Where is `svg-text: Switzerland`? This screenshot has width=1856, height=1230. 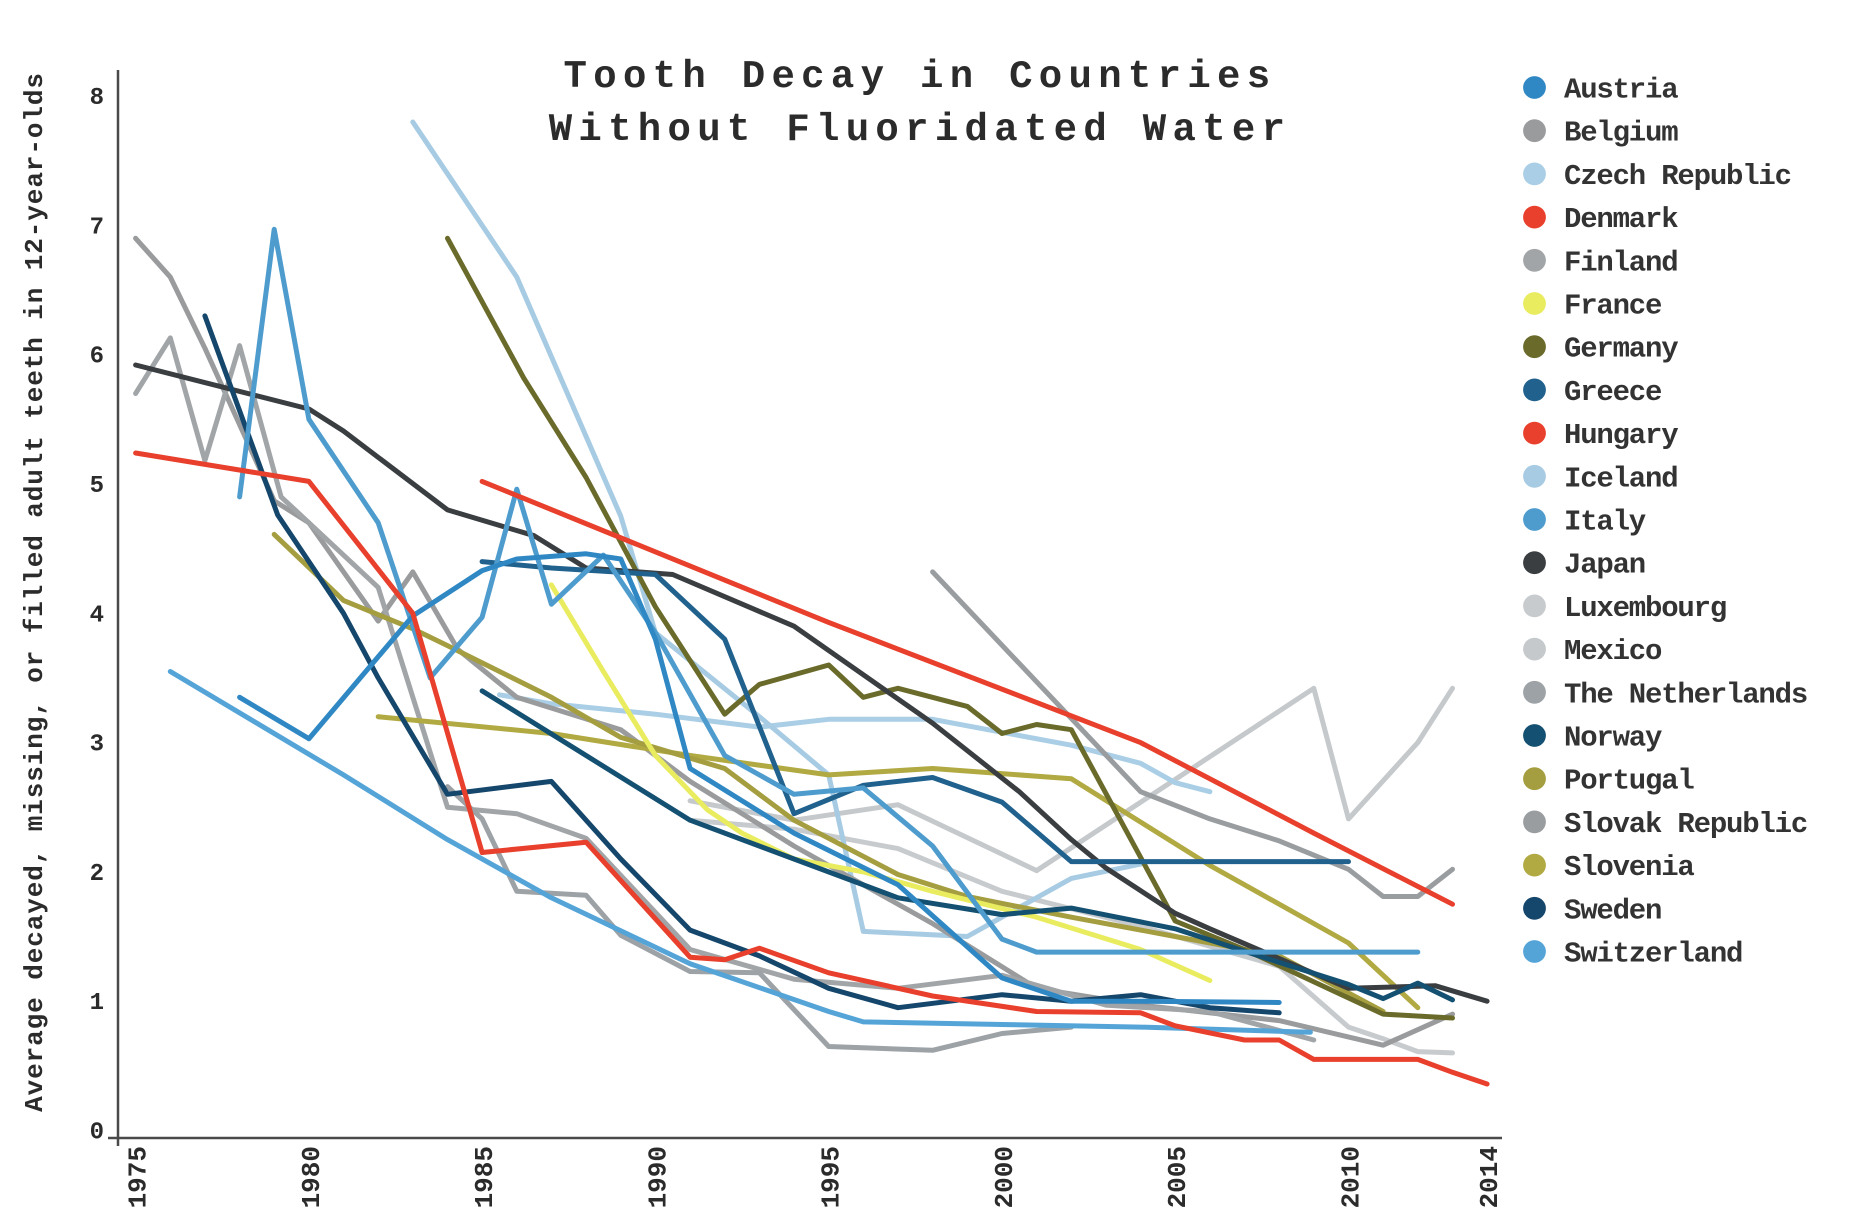 svg-text: Switzerland is located at coordinates (1653, 954).